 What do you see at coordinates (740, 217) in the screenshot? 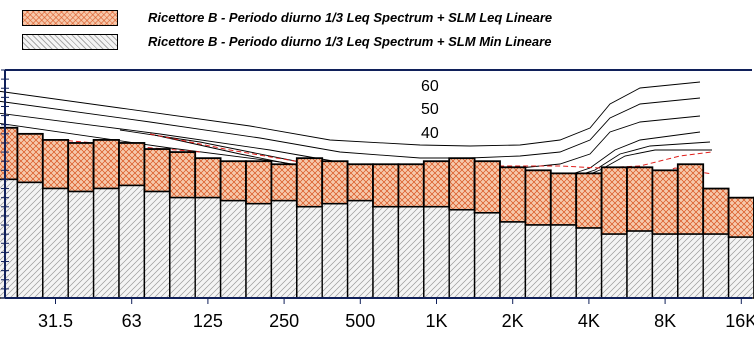
I see `bar-leq-16K` at bounding box center [740, 217].